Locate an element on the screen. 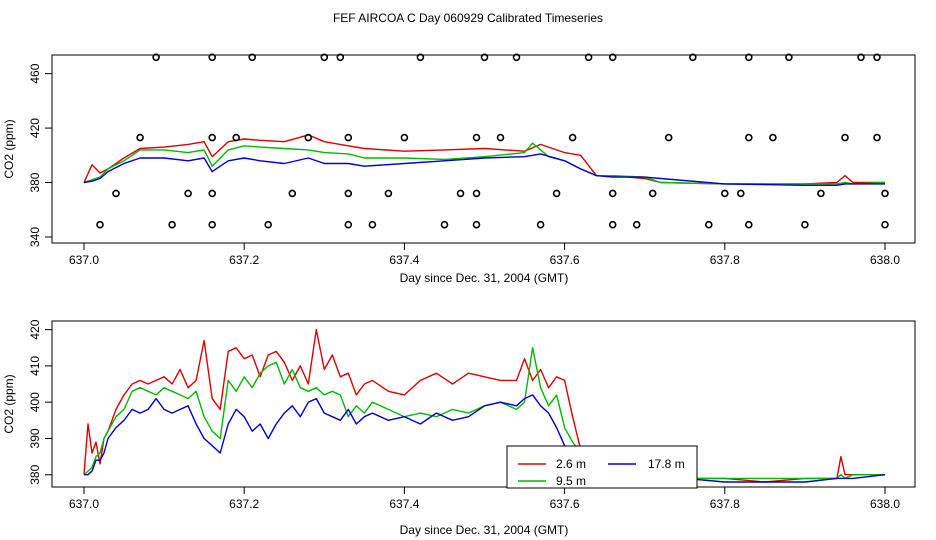 The width and height of the screenshot is (936, 540). panel-bottom-x-axis: 637.0 637.2 637.4 637.6 637.8 638.0 is located at coordinates (484, 498).